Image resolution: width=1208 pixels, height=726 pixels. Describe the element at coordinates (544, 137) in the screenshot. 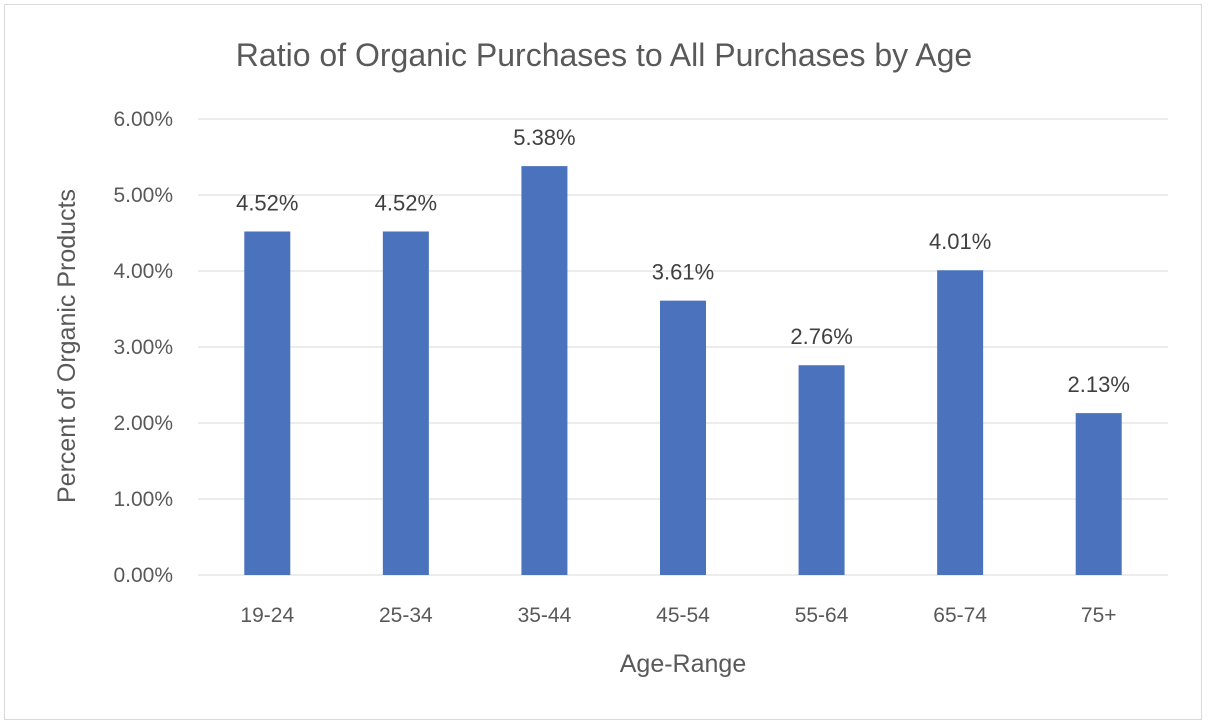

I see `data-label: 5.38%` at that location.